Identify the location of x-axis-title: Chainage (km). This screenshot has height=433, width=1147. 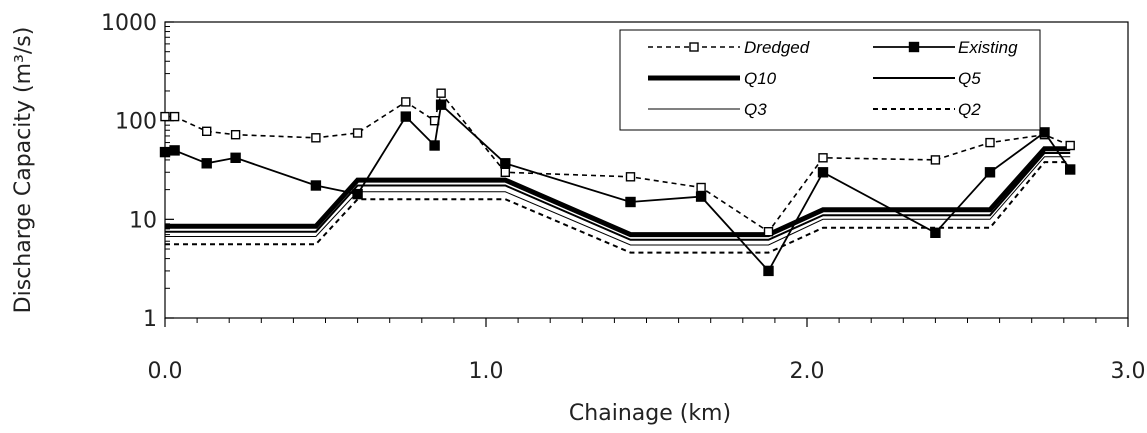
(650, 413).